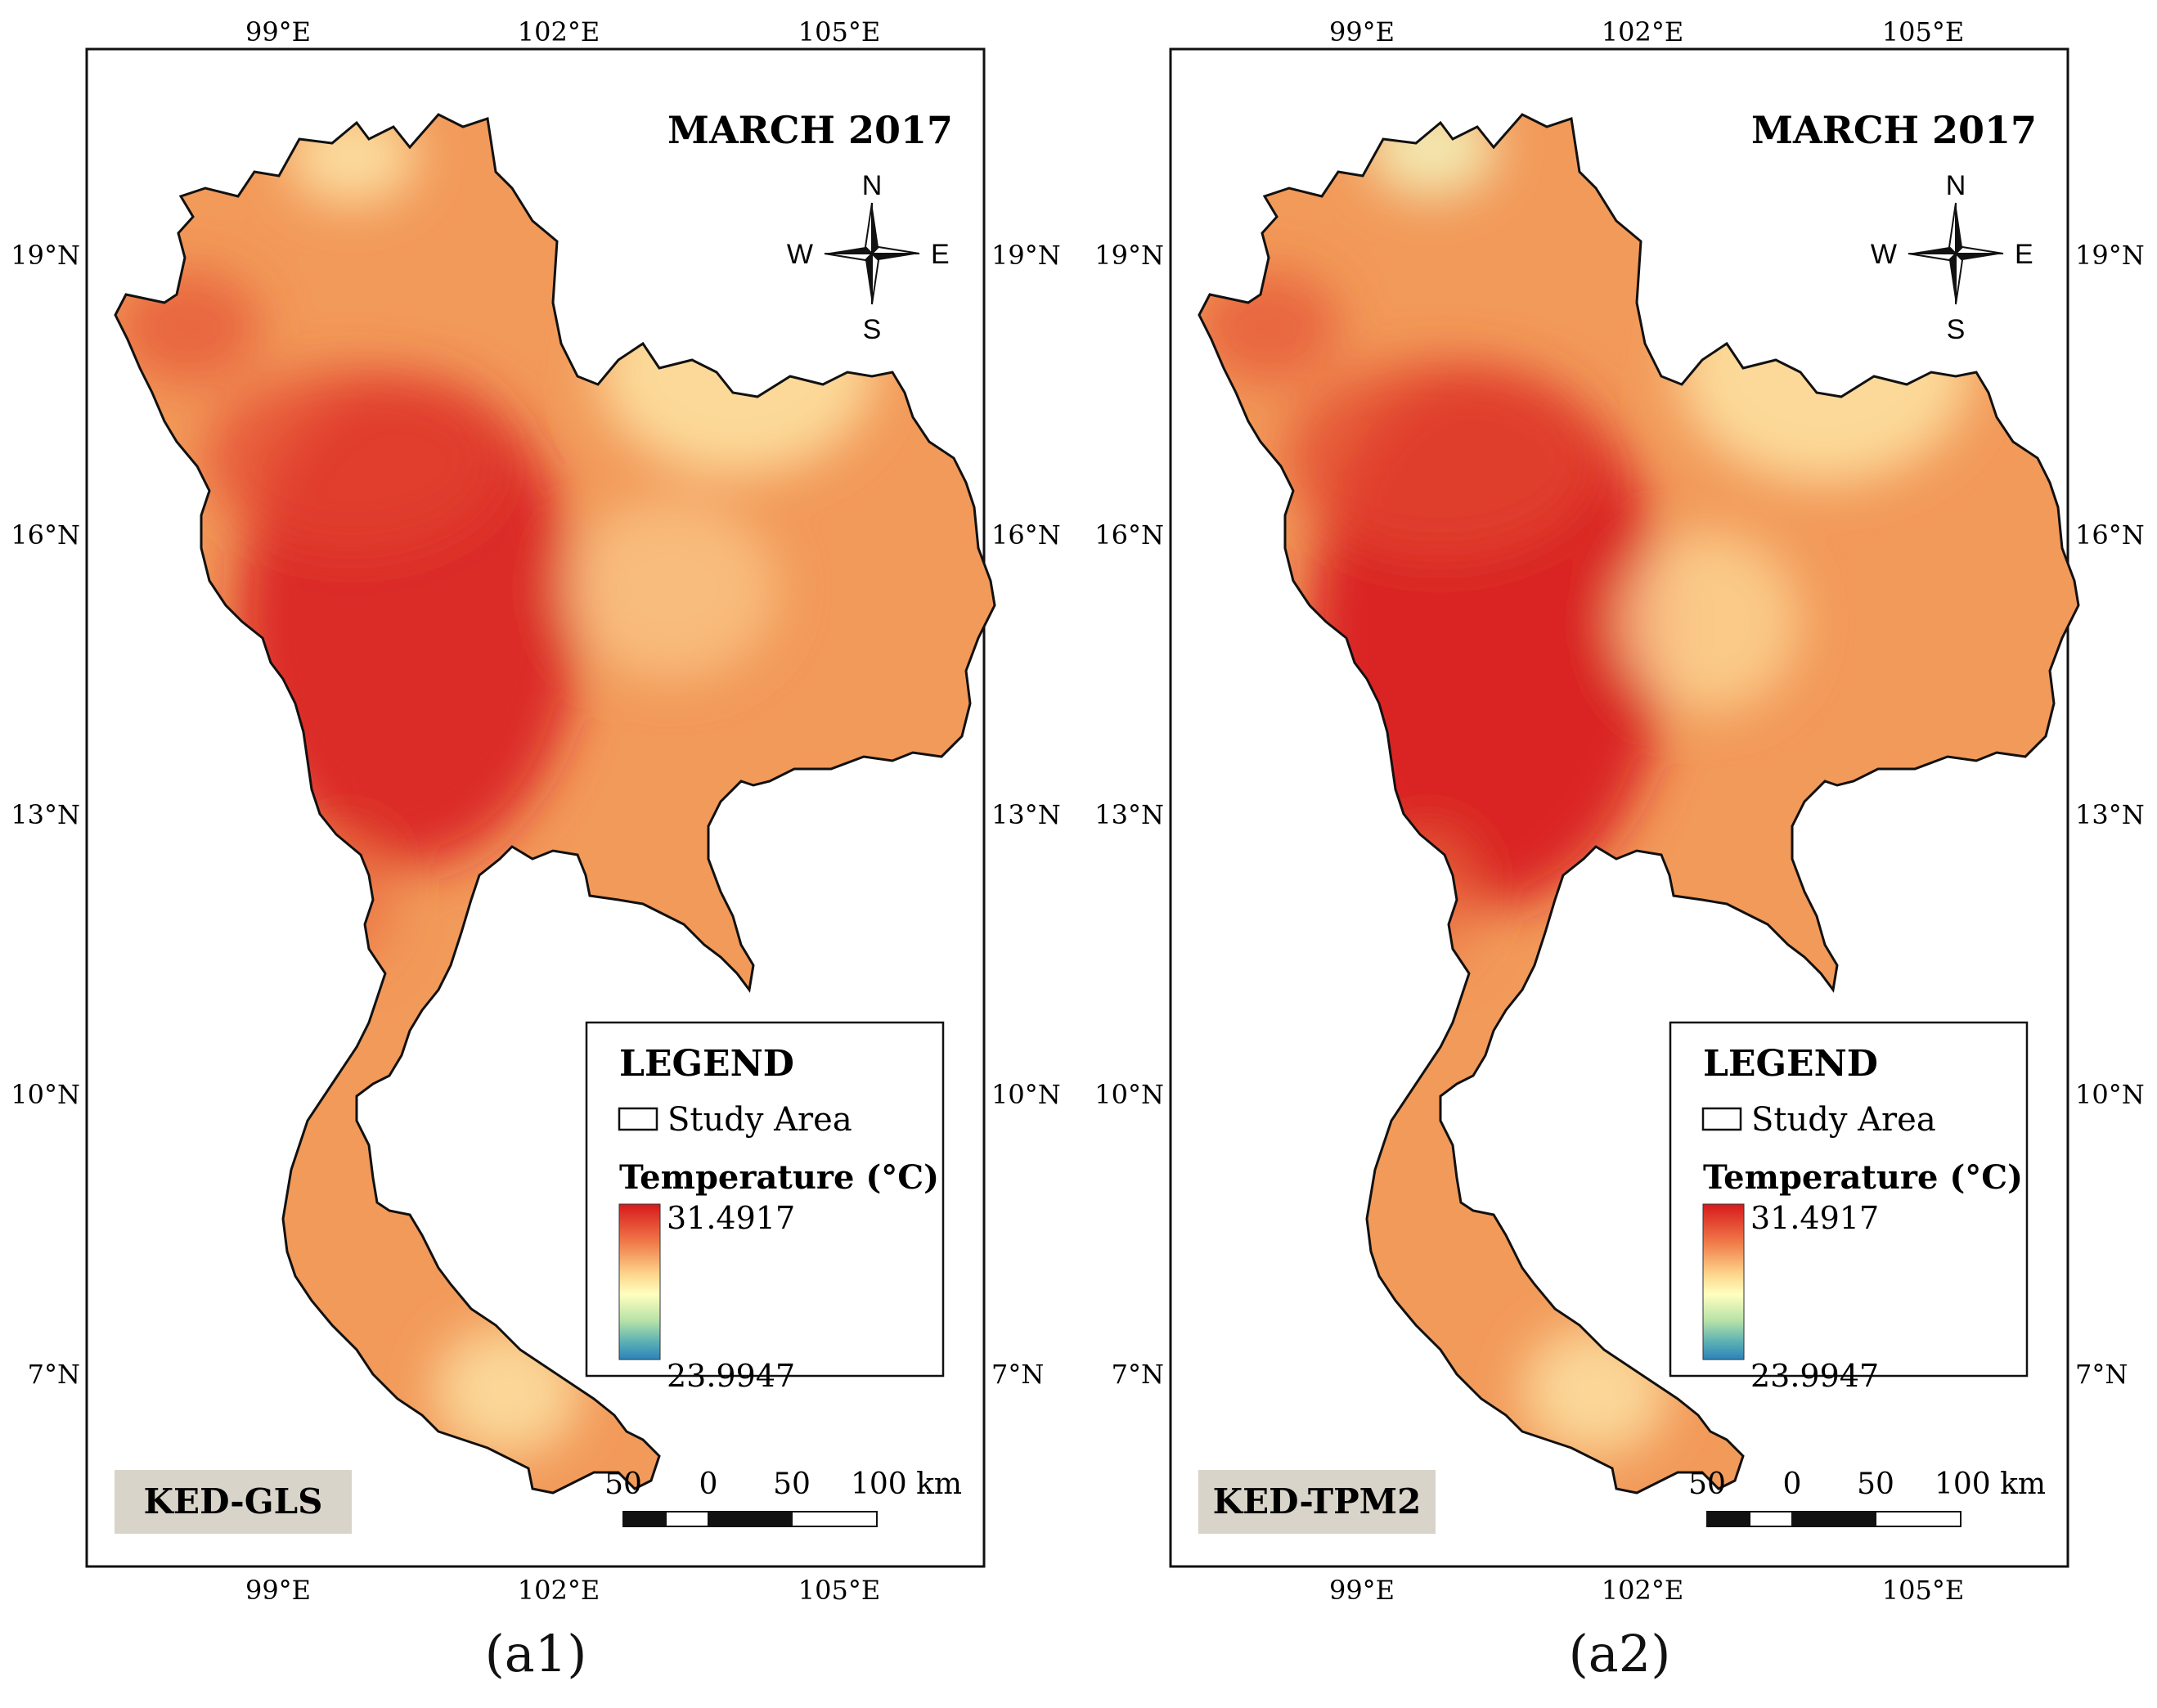 This screenshot has width=2157, height=1708. I want to click on method-label: KED-GLS, so click(233, 1501).